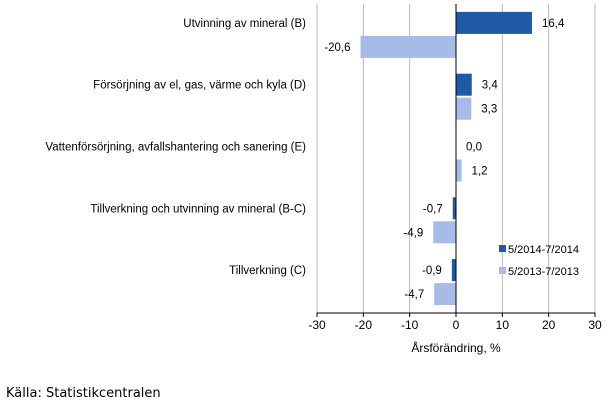 Image resolution: width=611 pixels, height=418 pixels. I want to click on category-label: Utvinning av mineral (B), so click(244, 24).